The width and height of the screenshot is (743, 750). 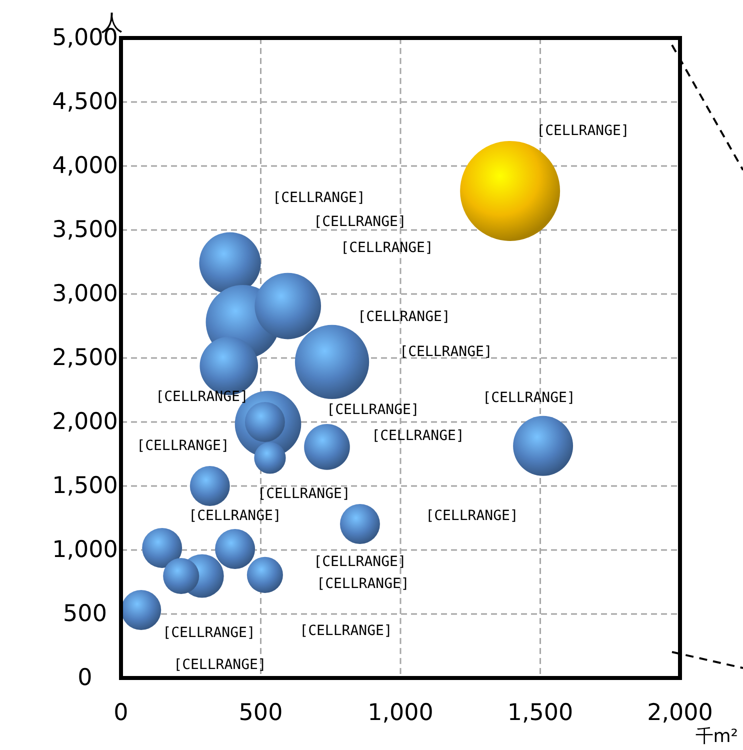 I want to click on y-tick-label: 500, so click(x=85, y=614).